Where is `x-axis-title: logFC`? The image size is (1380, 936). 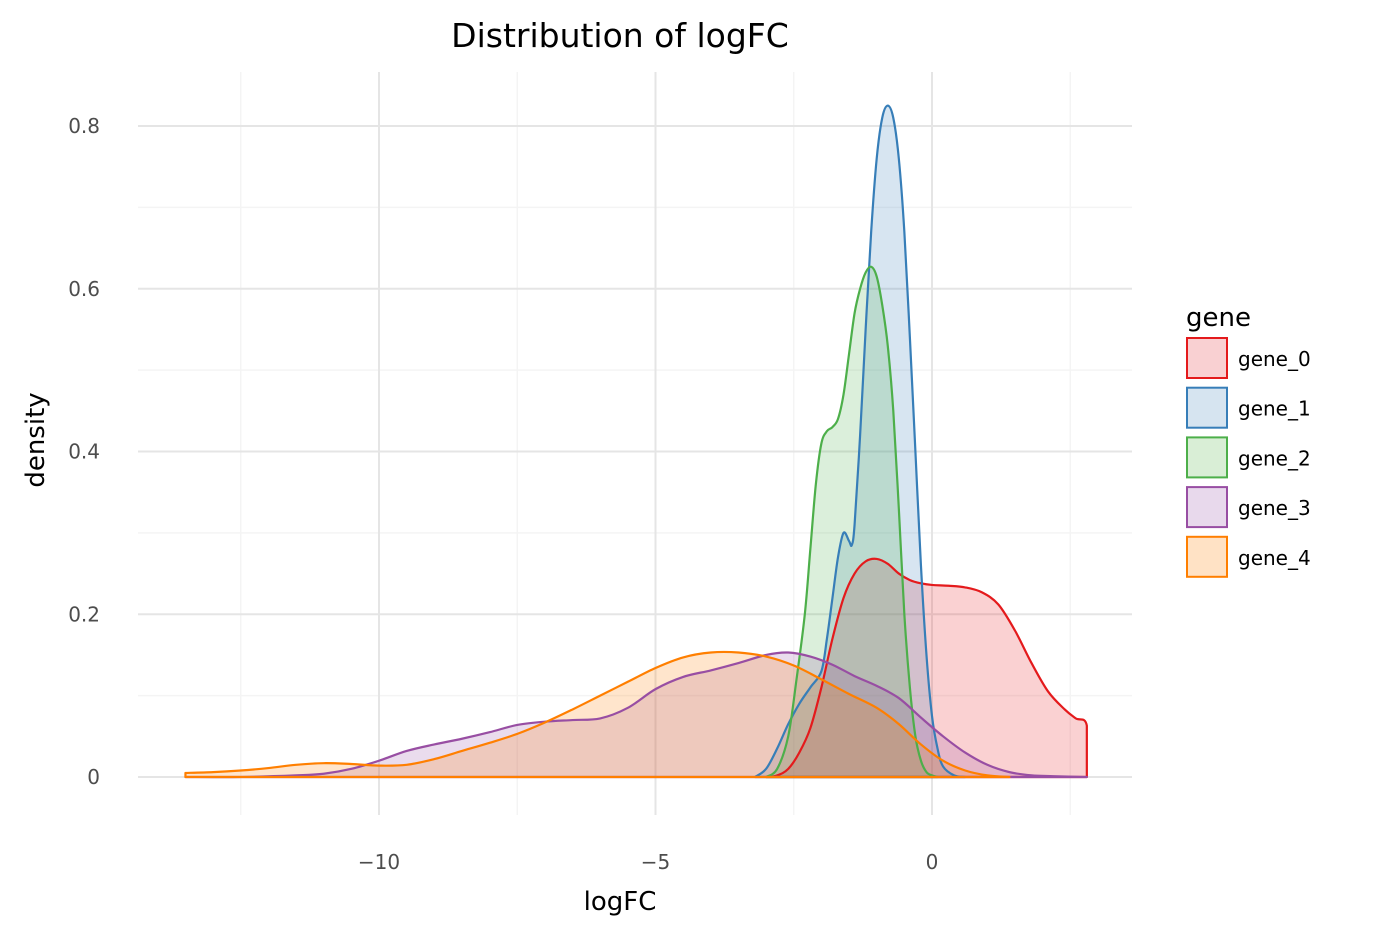
x-axis-title: logFC is located at coordinates (620, 902).